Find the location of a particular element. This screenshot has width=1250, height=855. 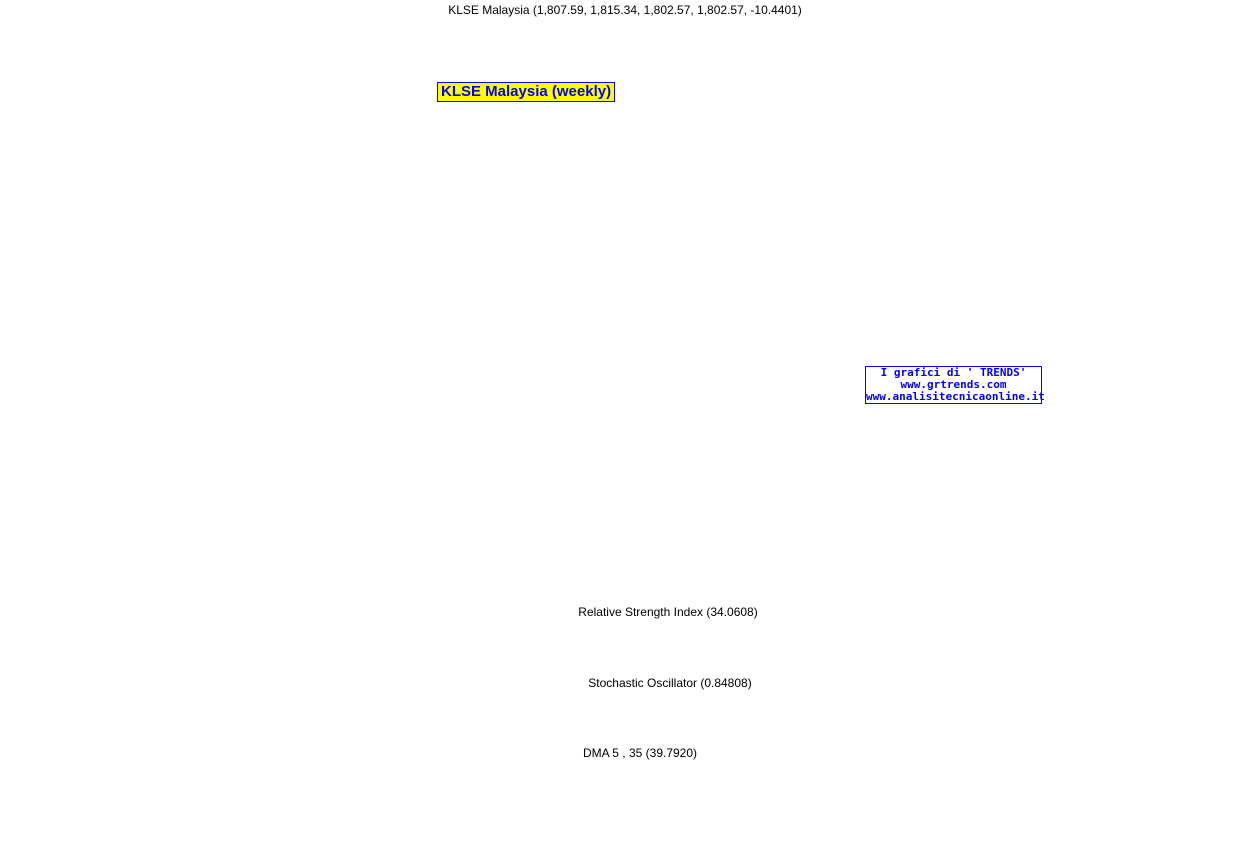

x-tick-label: 2010 is located at coordinates (657, 848).